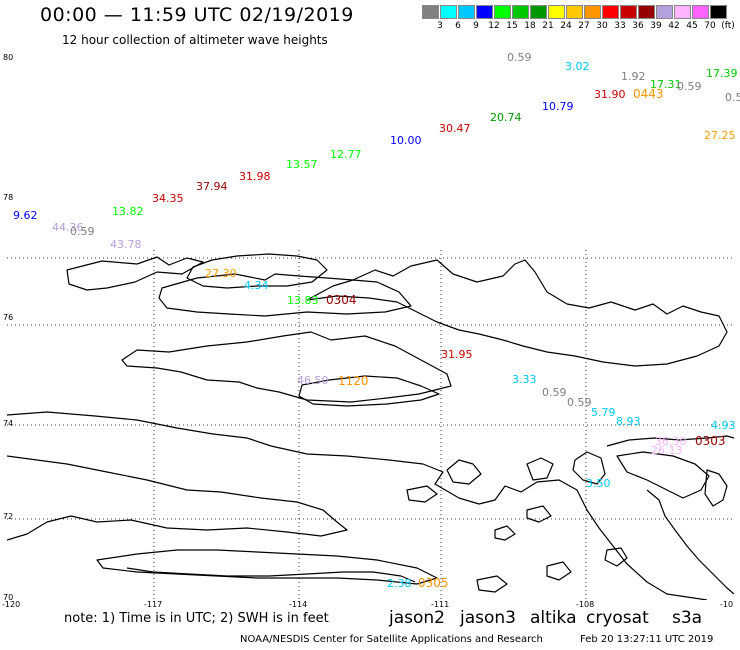  What do you see at coordinates (440, 26) in the screenshot?
I see `color-scale-label: 3` at bounding box center [440, 26].